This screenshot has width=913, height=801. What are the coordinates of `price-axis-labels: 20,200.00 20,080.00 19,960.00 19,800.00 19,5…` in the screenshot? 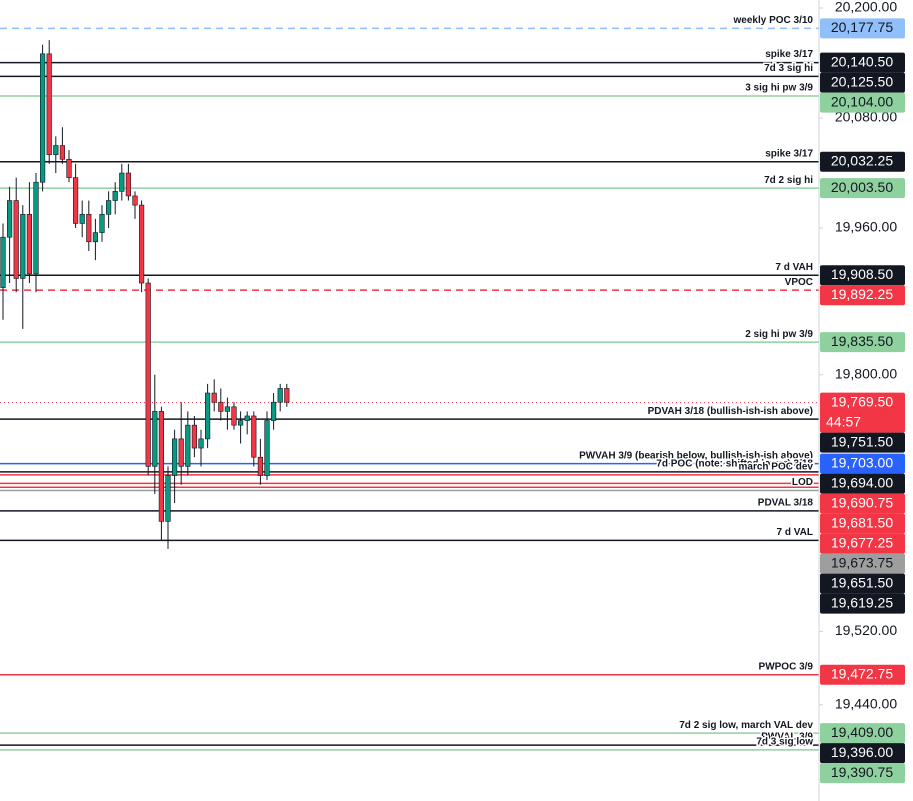 It's located at (862, 392).